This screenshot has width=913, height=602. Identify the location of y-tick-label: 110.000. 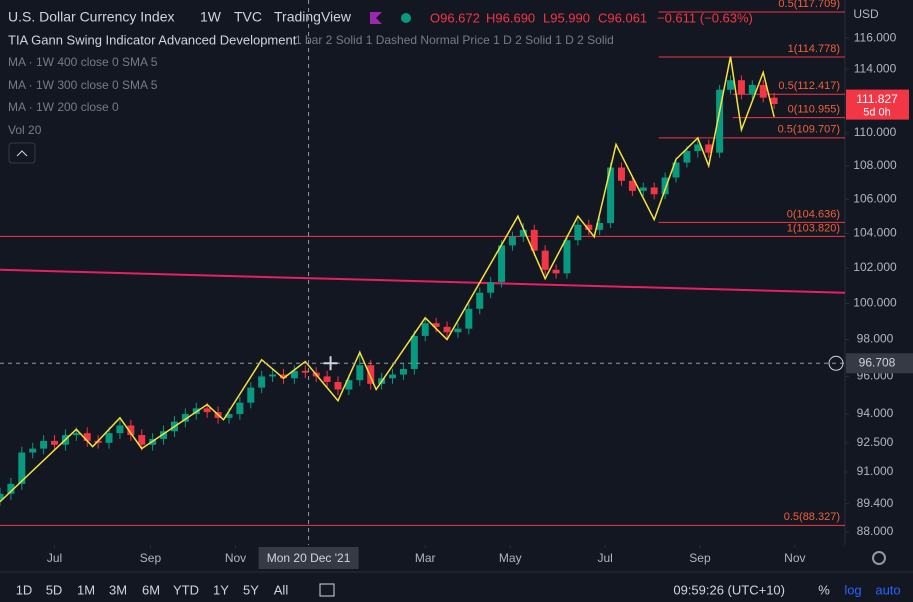
(875, 132).